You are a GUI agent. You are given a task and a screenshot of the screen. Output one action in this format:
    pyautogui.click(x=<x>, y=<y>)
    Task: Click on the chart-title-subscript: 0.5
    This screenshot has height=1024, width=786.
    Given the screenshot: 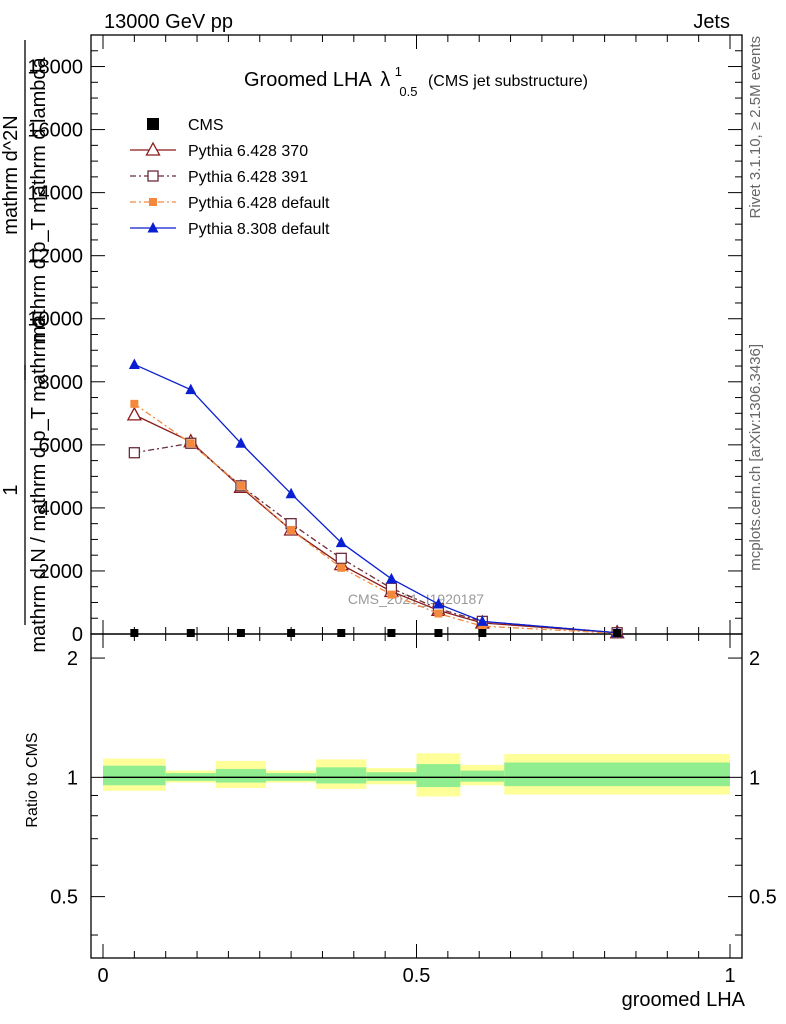 What is the action you would take?
    pyautogui.click(x=408, y=91)
    